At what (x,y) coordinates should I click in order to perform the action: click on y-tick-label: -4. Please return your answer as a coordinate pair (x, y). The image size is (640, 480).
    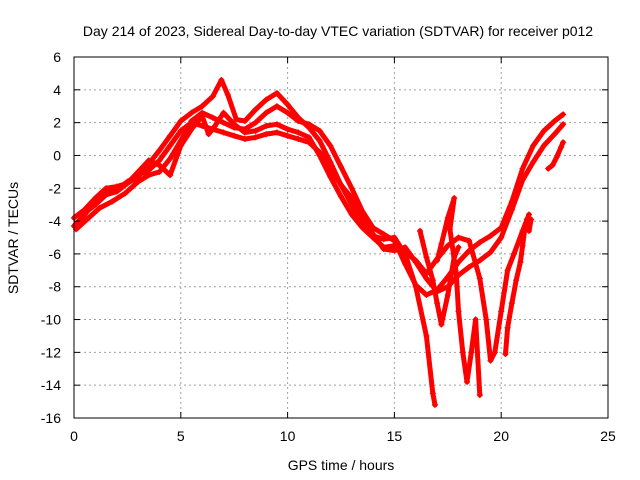
    Looking at the image, I should click on (55, 221).